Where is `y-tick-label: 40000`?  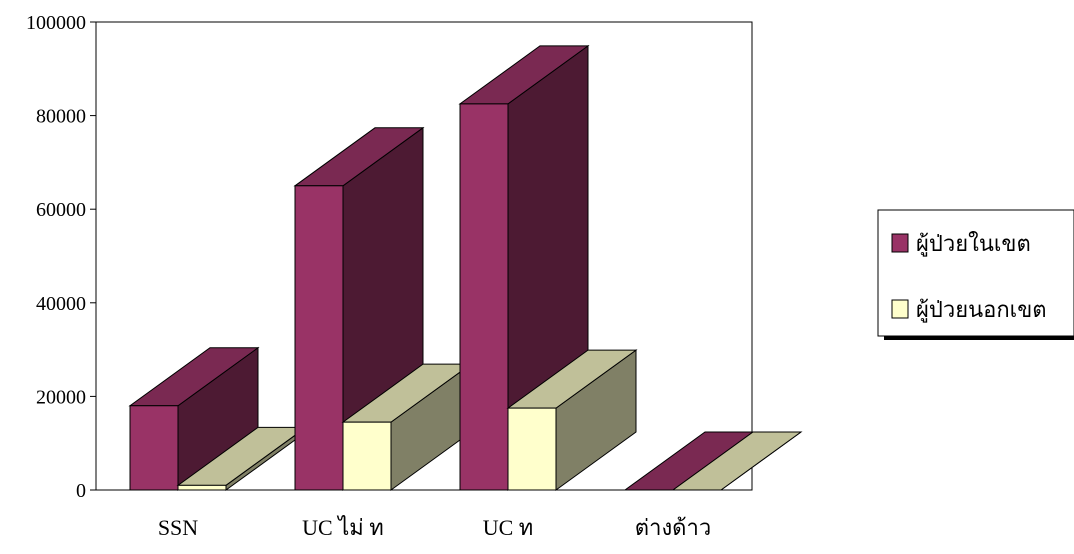
y-tick-label: 40000 is located at coordinates (61, 304).